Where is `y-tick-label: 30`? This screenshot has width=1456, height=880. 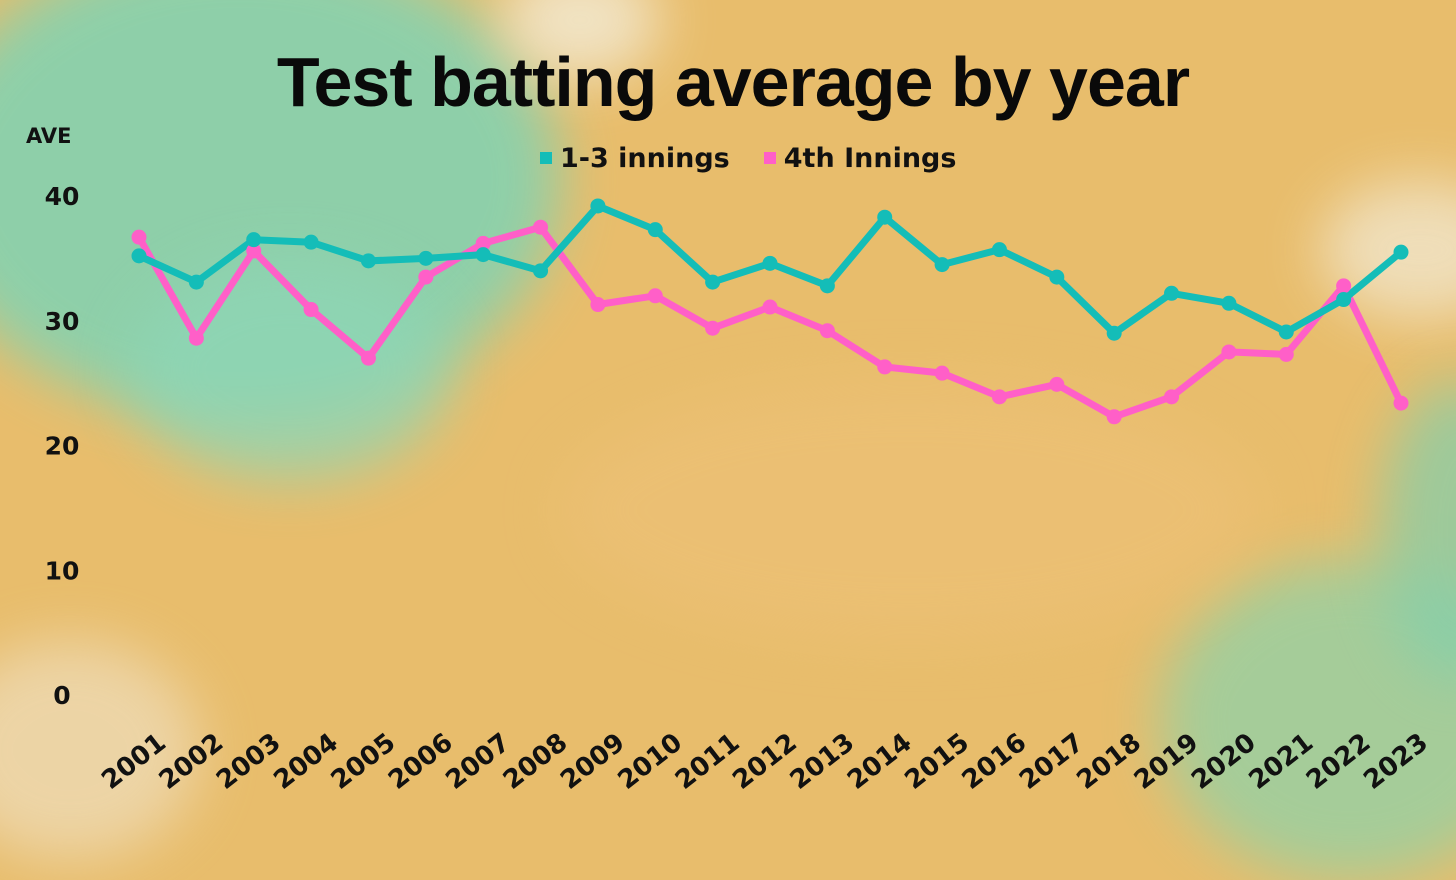 y-tick-label: 30 is located at coordinates (62, 321).